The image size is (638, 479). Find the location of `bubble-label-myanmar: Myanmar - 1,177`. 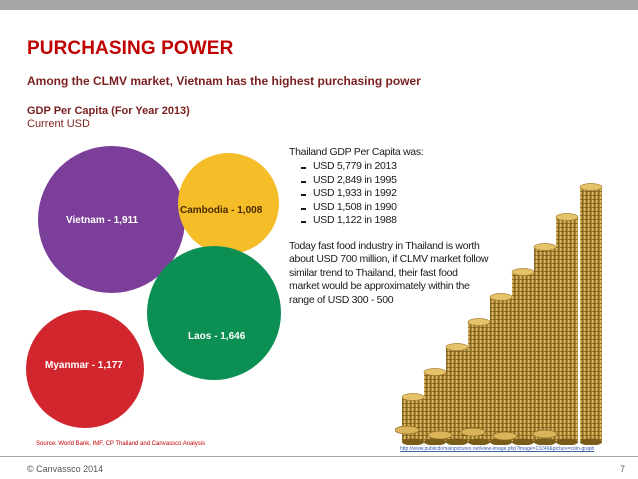

bubble-label-myanmar: Myanmar - 1,177 is located at coordinates (84, 365).